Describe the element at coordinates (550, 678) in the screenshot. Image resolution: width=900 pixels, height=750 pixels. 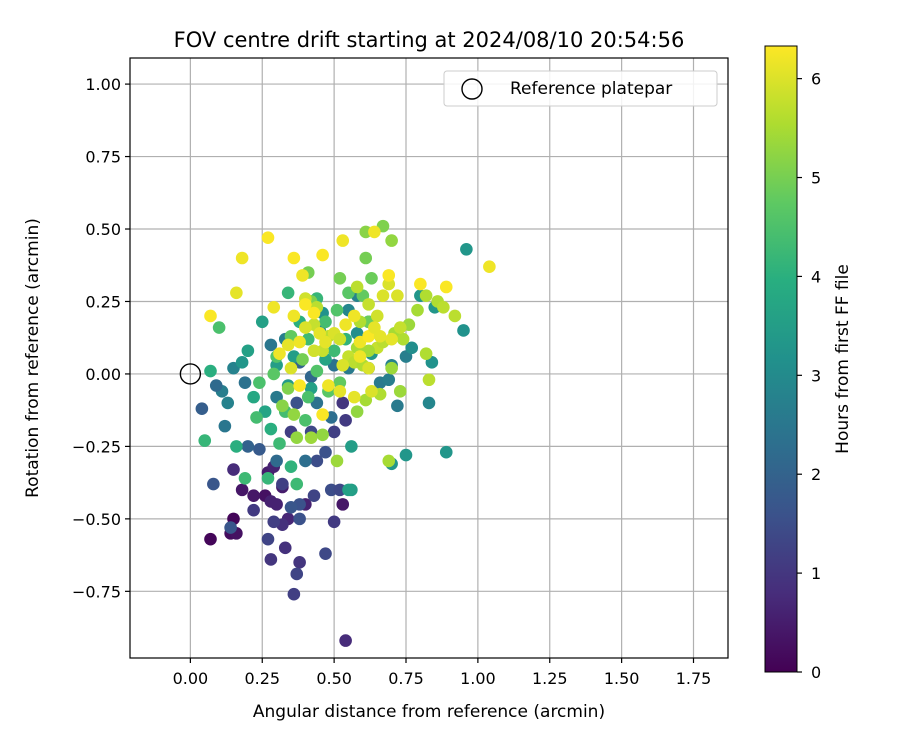
I see `x-tick-label: 1.25` at that location.